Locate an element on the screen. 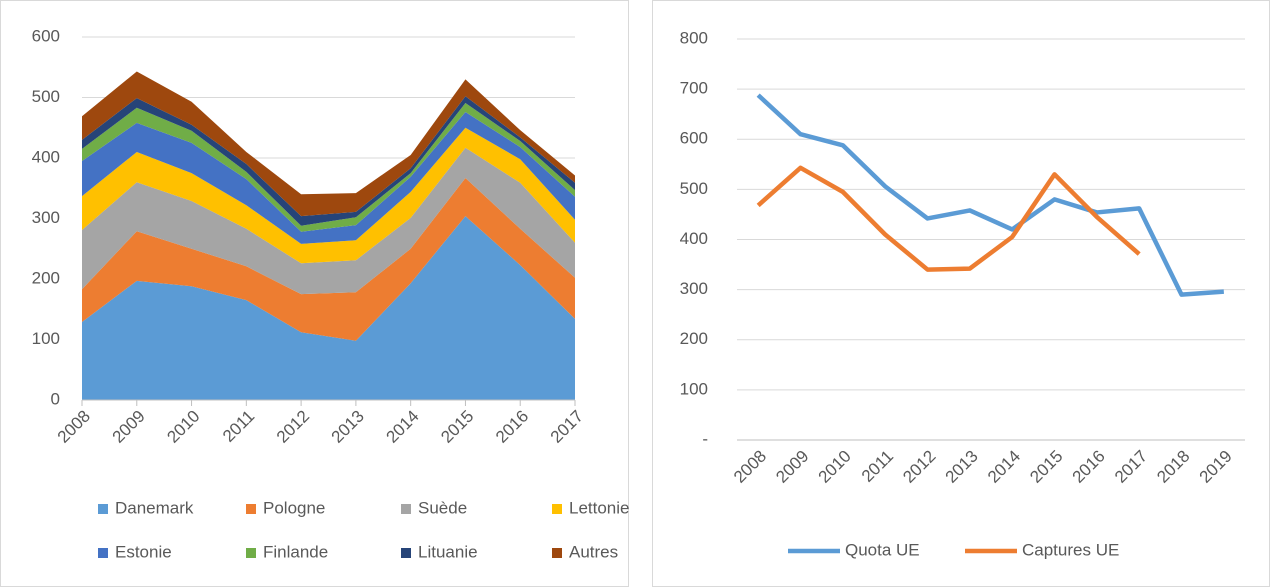 This screenshot has height=588, width=1271. y-tick-label: 800 is located at coordinates (694, 37).